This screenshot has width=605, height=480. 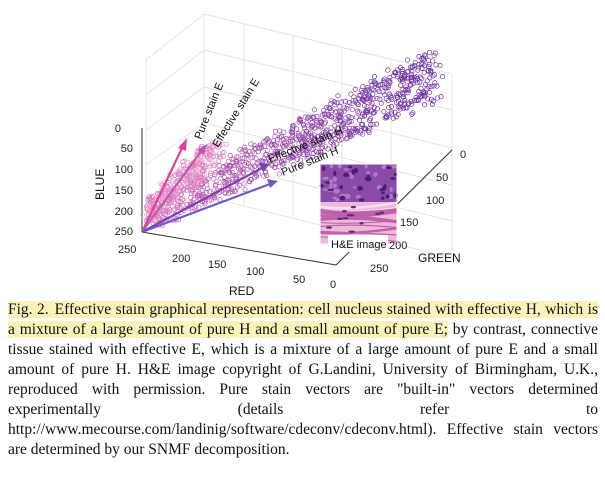 What do you see at coordinates (463, 155) in the screenshot?
I see `green-tick-0: 0` at bounding box center [463, 155].